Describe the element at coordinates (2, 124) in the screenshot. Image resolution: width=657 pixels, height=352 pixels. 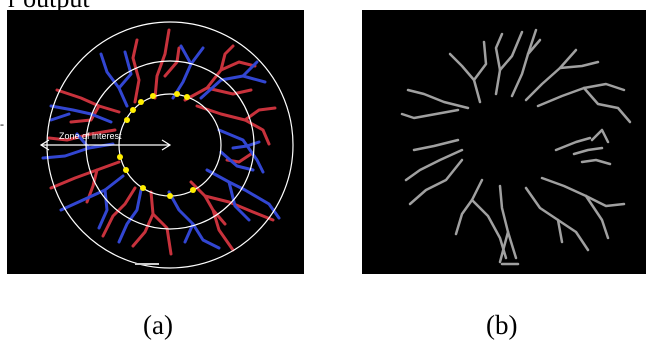
I see `left-edge-mark: -` at that location.